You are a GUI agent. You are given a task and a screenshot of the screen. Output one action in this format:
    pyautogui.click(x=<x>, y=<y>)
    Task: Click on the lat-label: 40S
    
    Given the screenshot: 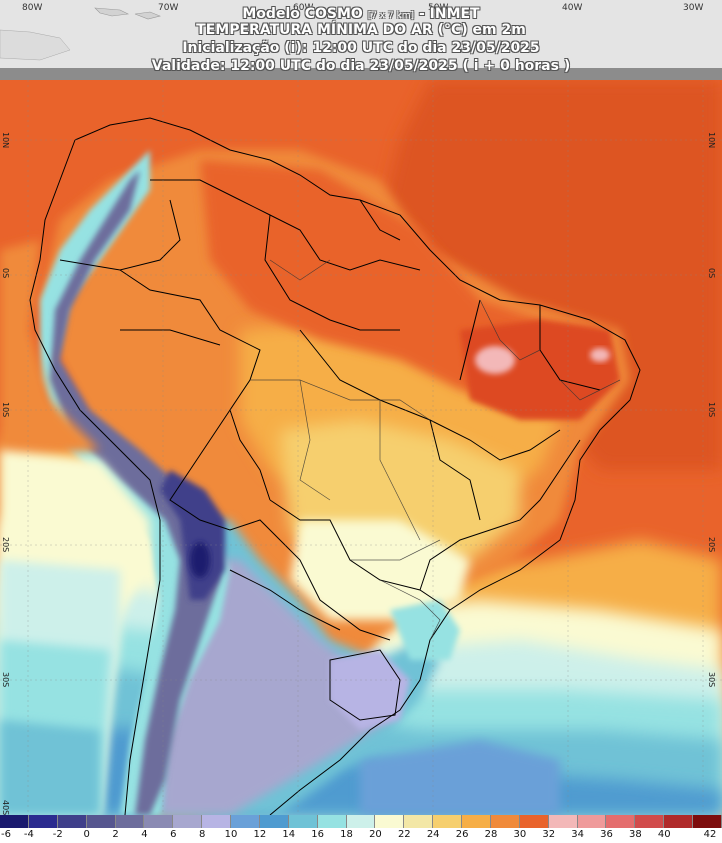 What is the action you would take?
    pyautogui.click(x=5, y=808)
    